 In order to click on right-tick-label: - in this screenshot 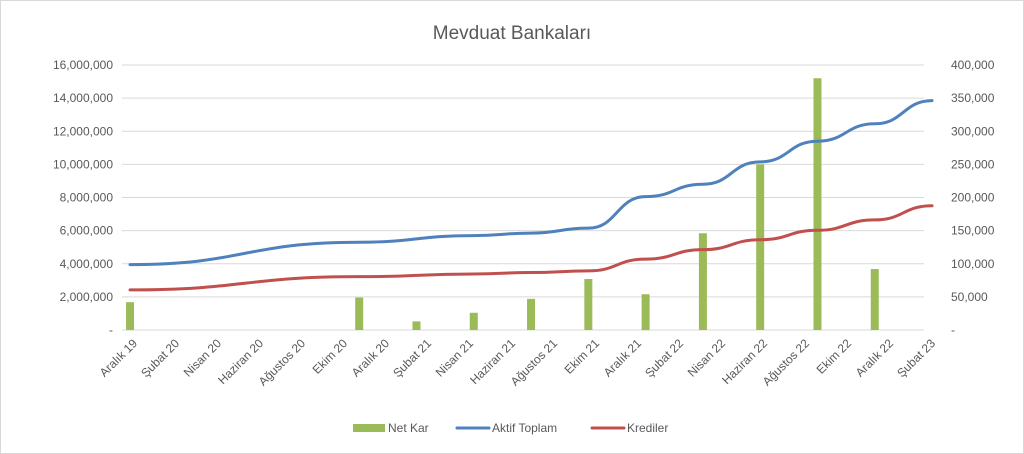, I will do `click(953, 330)`.